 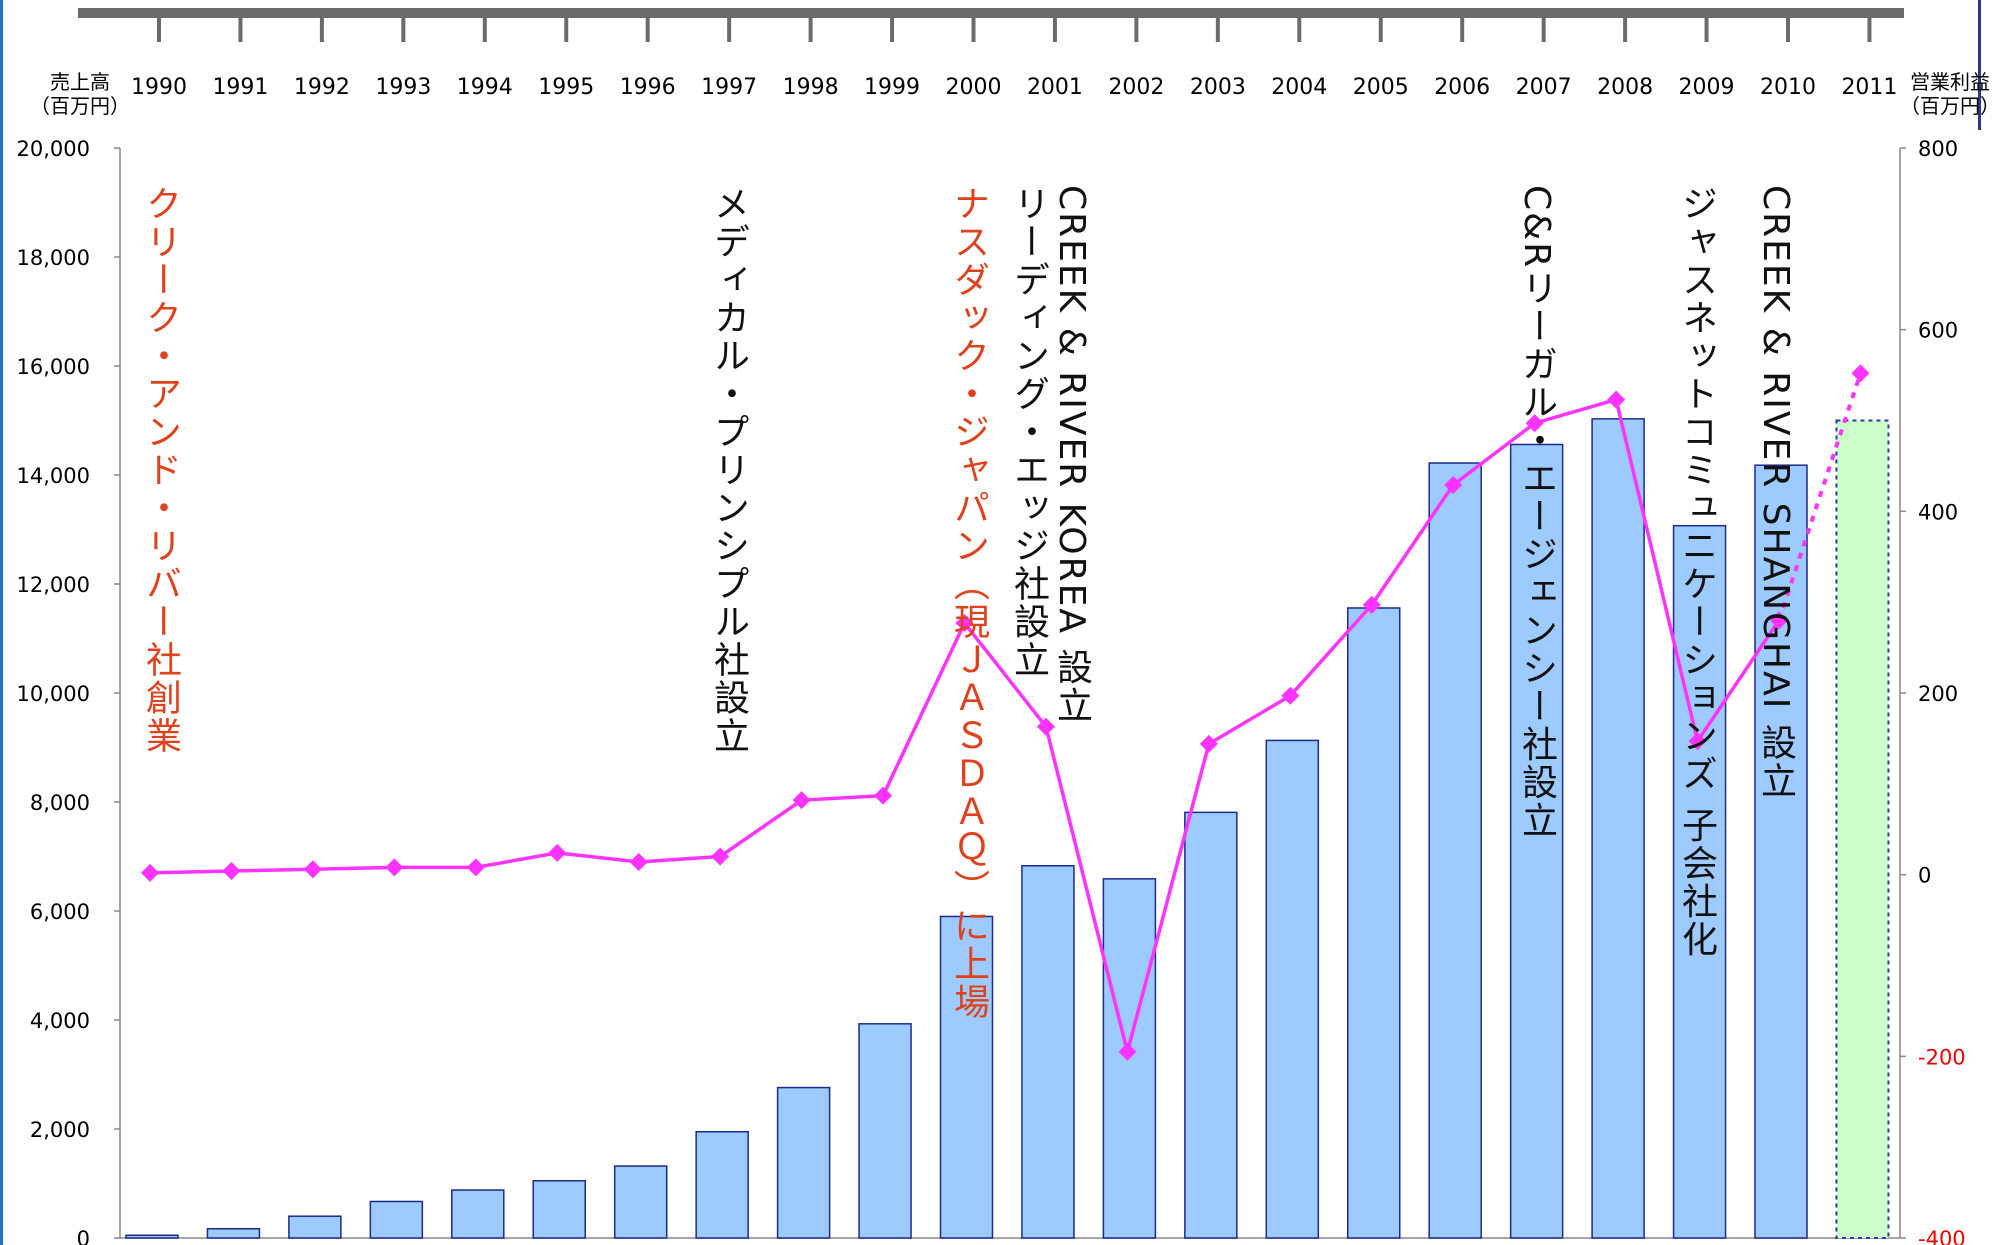 I want to click on left-tick-label: 18,000, so click(x=53, y=258).